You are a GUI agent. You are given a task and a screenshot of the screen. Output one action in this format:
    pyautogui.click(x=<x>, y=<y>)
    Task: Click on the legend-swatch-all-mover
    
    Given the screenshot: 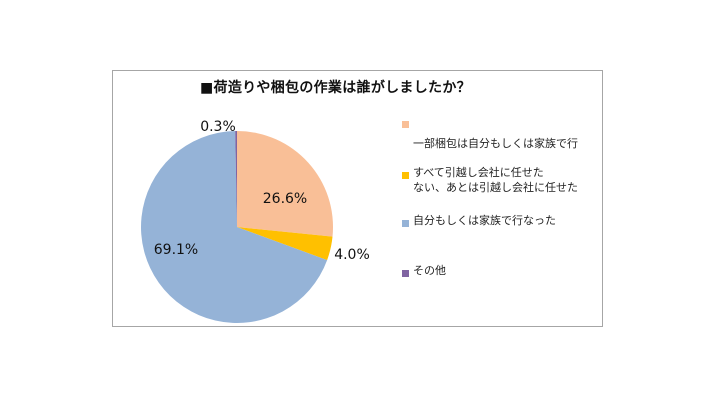 What is the action you would take?
    pyautogui.click(x=405, y=175)
    